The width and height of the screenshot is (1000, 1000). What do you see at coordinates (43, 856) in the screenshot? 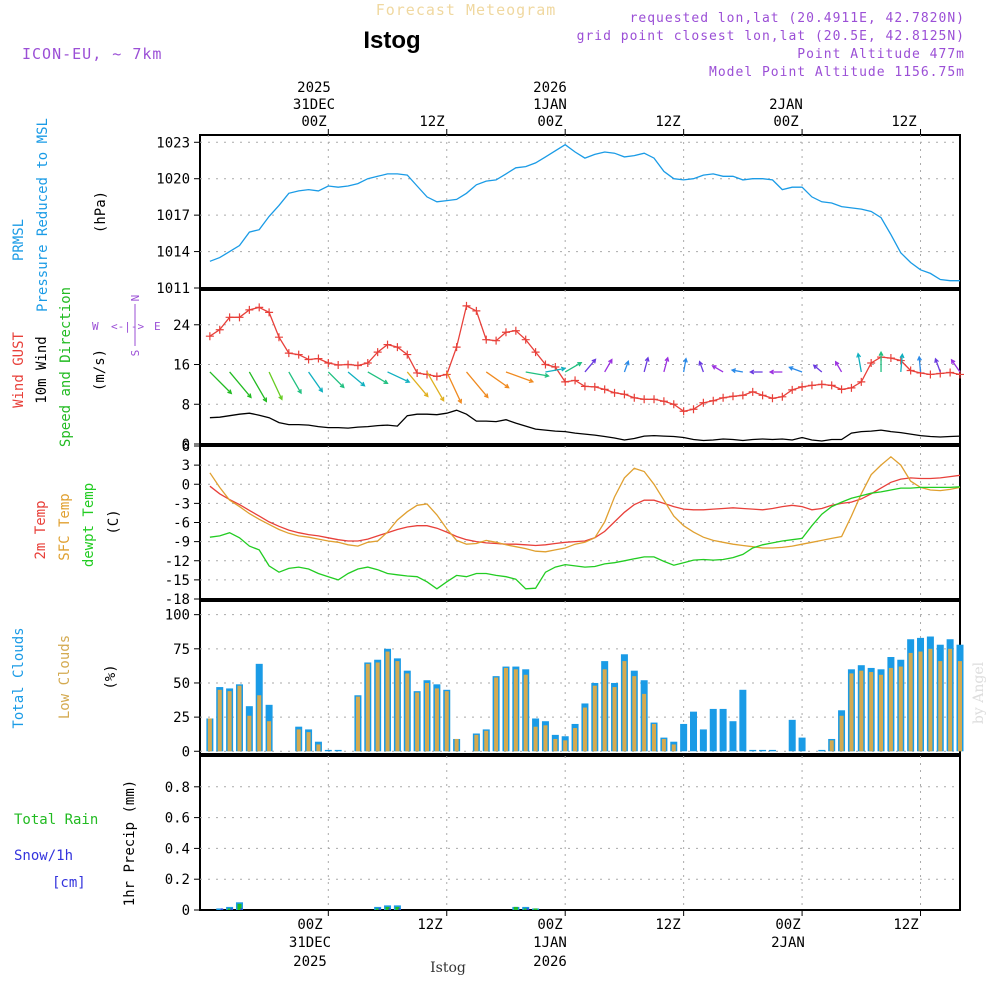
I see `precip-label-snow: Snow/1h` at bounding box center [43, 856].